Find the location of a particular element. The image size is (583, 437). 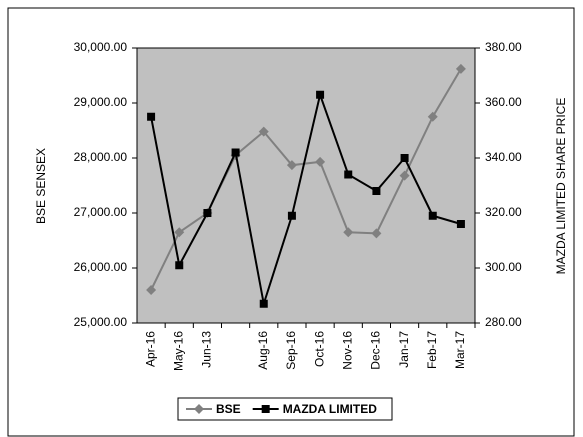

legend-label: BSE is located at coordinates (228, 409).